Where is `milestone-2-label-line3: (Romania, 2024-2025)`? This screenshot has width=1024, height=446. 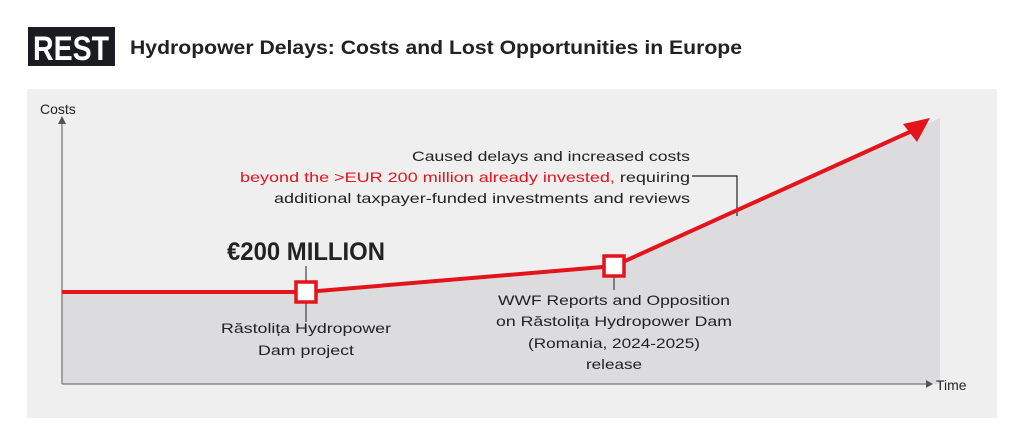
milestone-2-label-line3: (Romania, 2024-2025) is located at coordinates (614, 343).